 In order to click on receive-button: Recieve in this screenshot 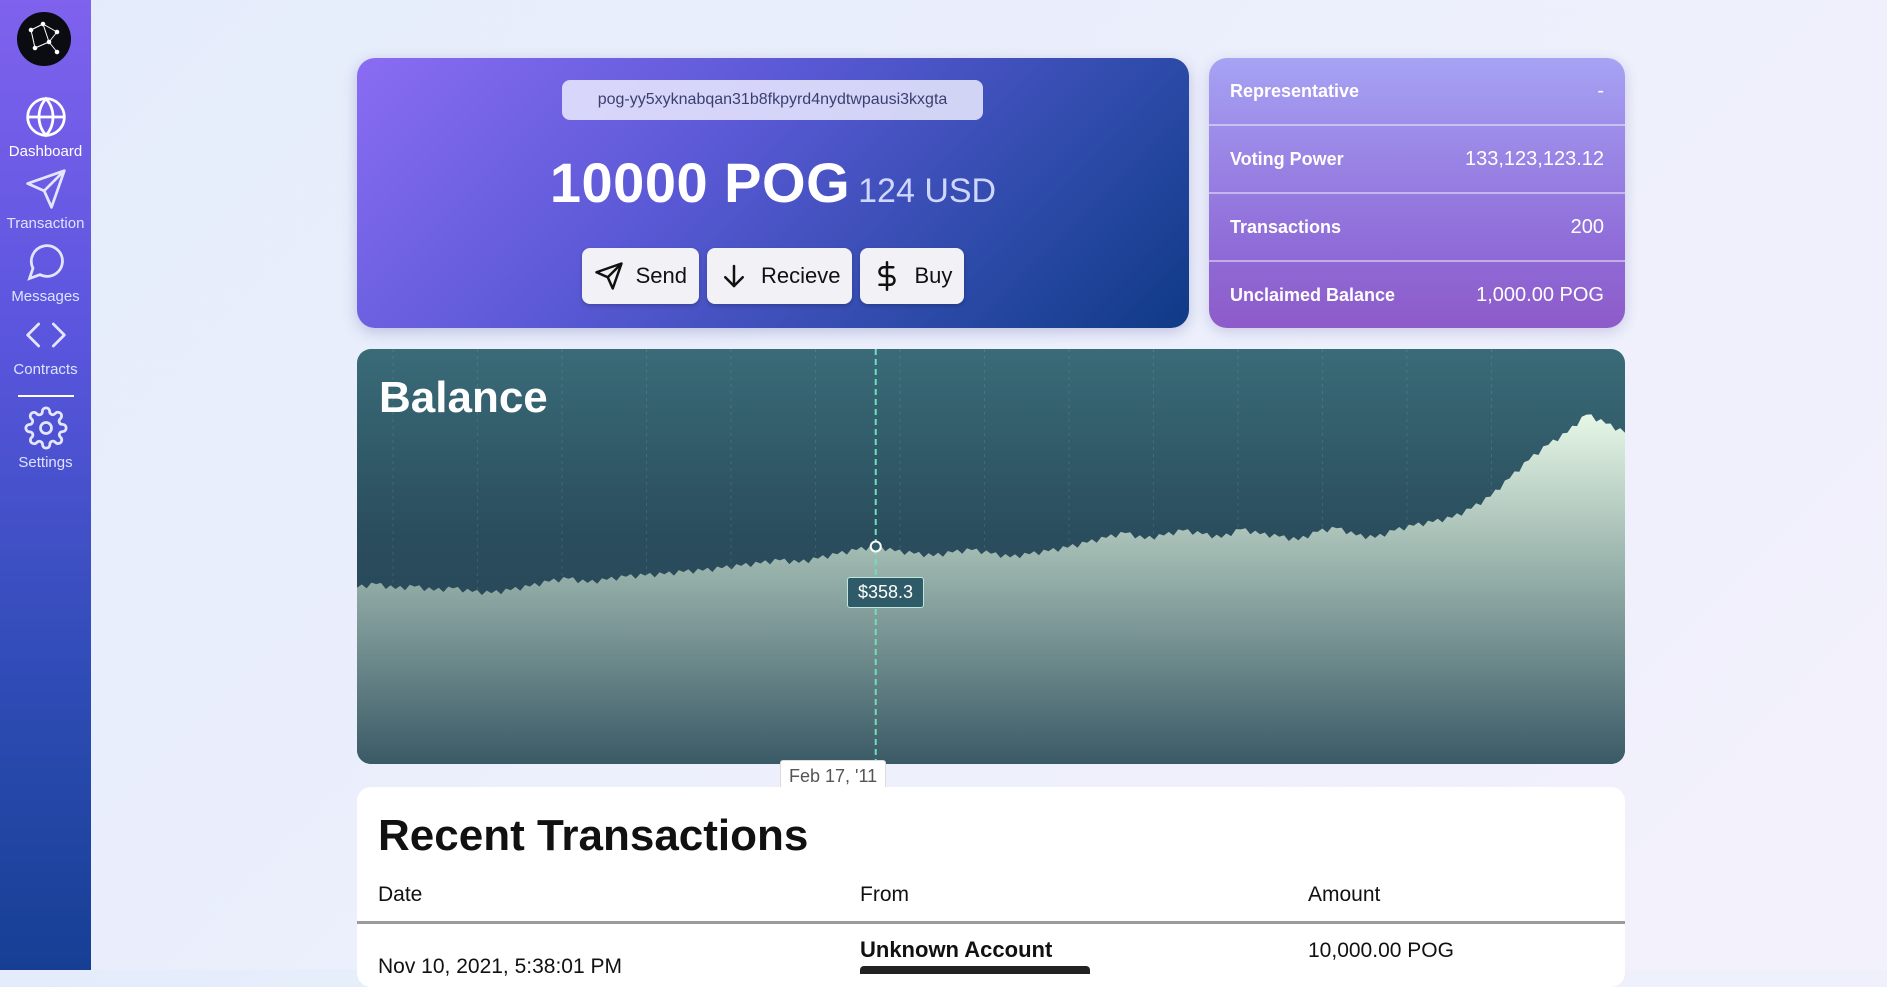, I will do `click(779, 276)`.